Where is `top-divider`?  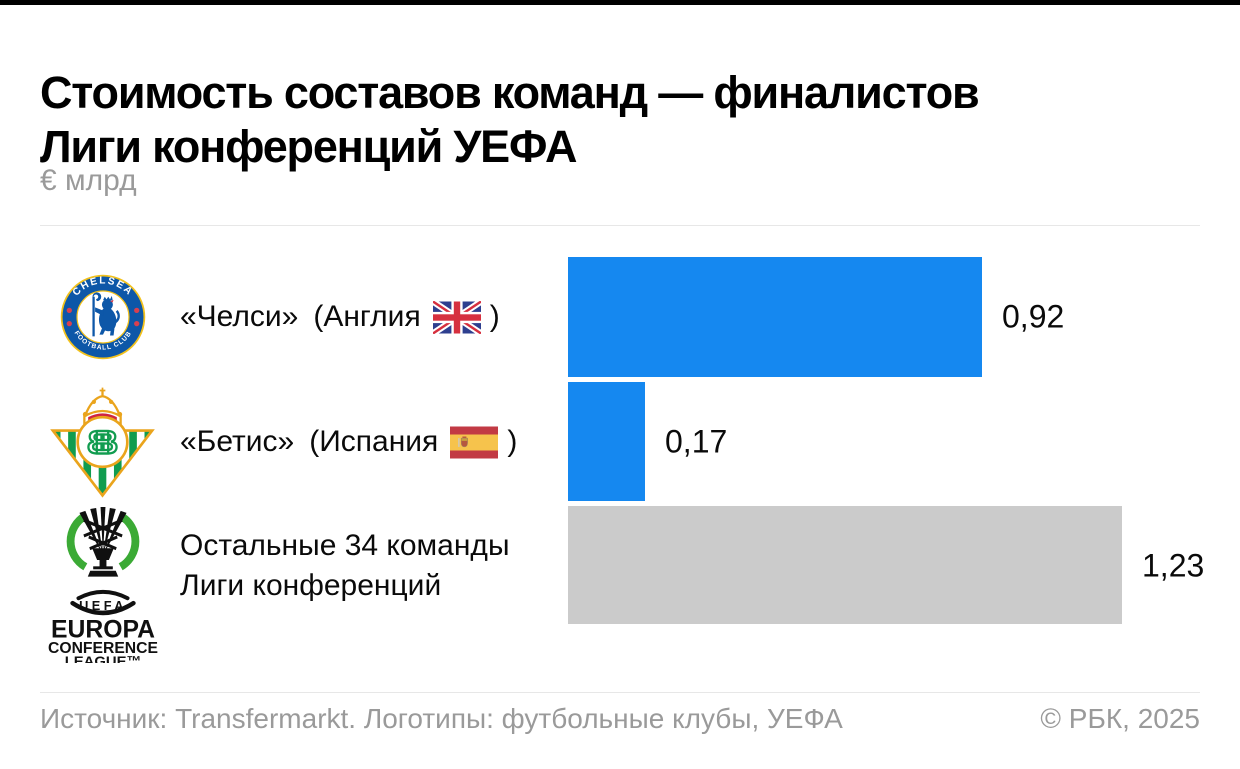
top-divider is located at coordinates (620, 225).